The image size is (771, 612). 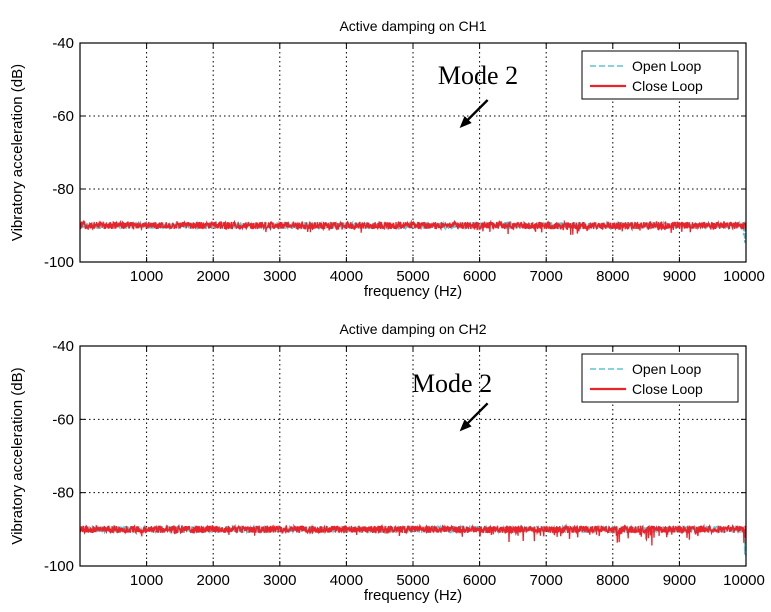 I want to click on chart-title: Active damping on CH1, so click(x=412, y=26).